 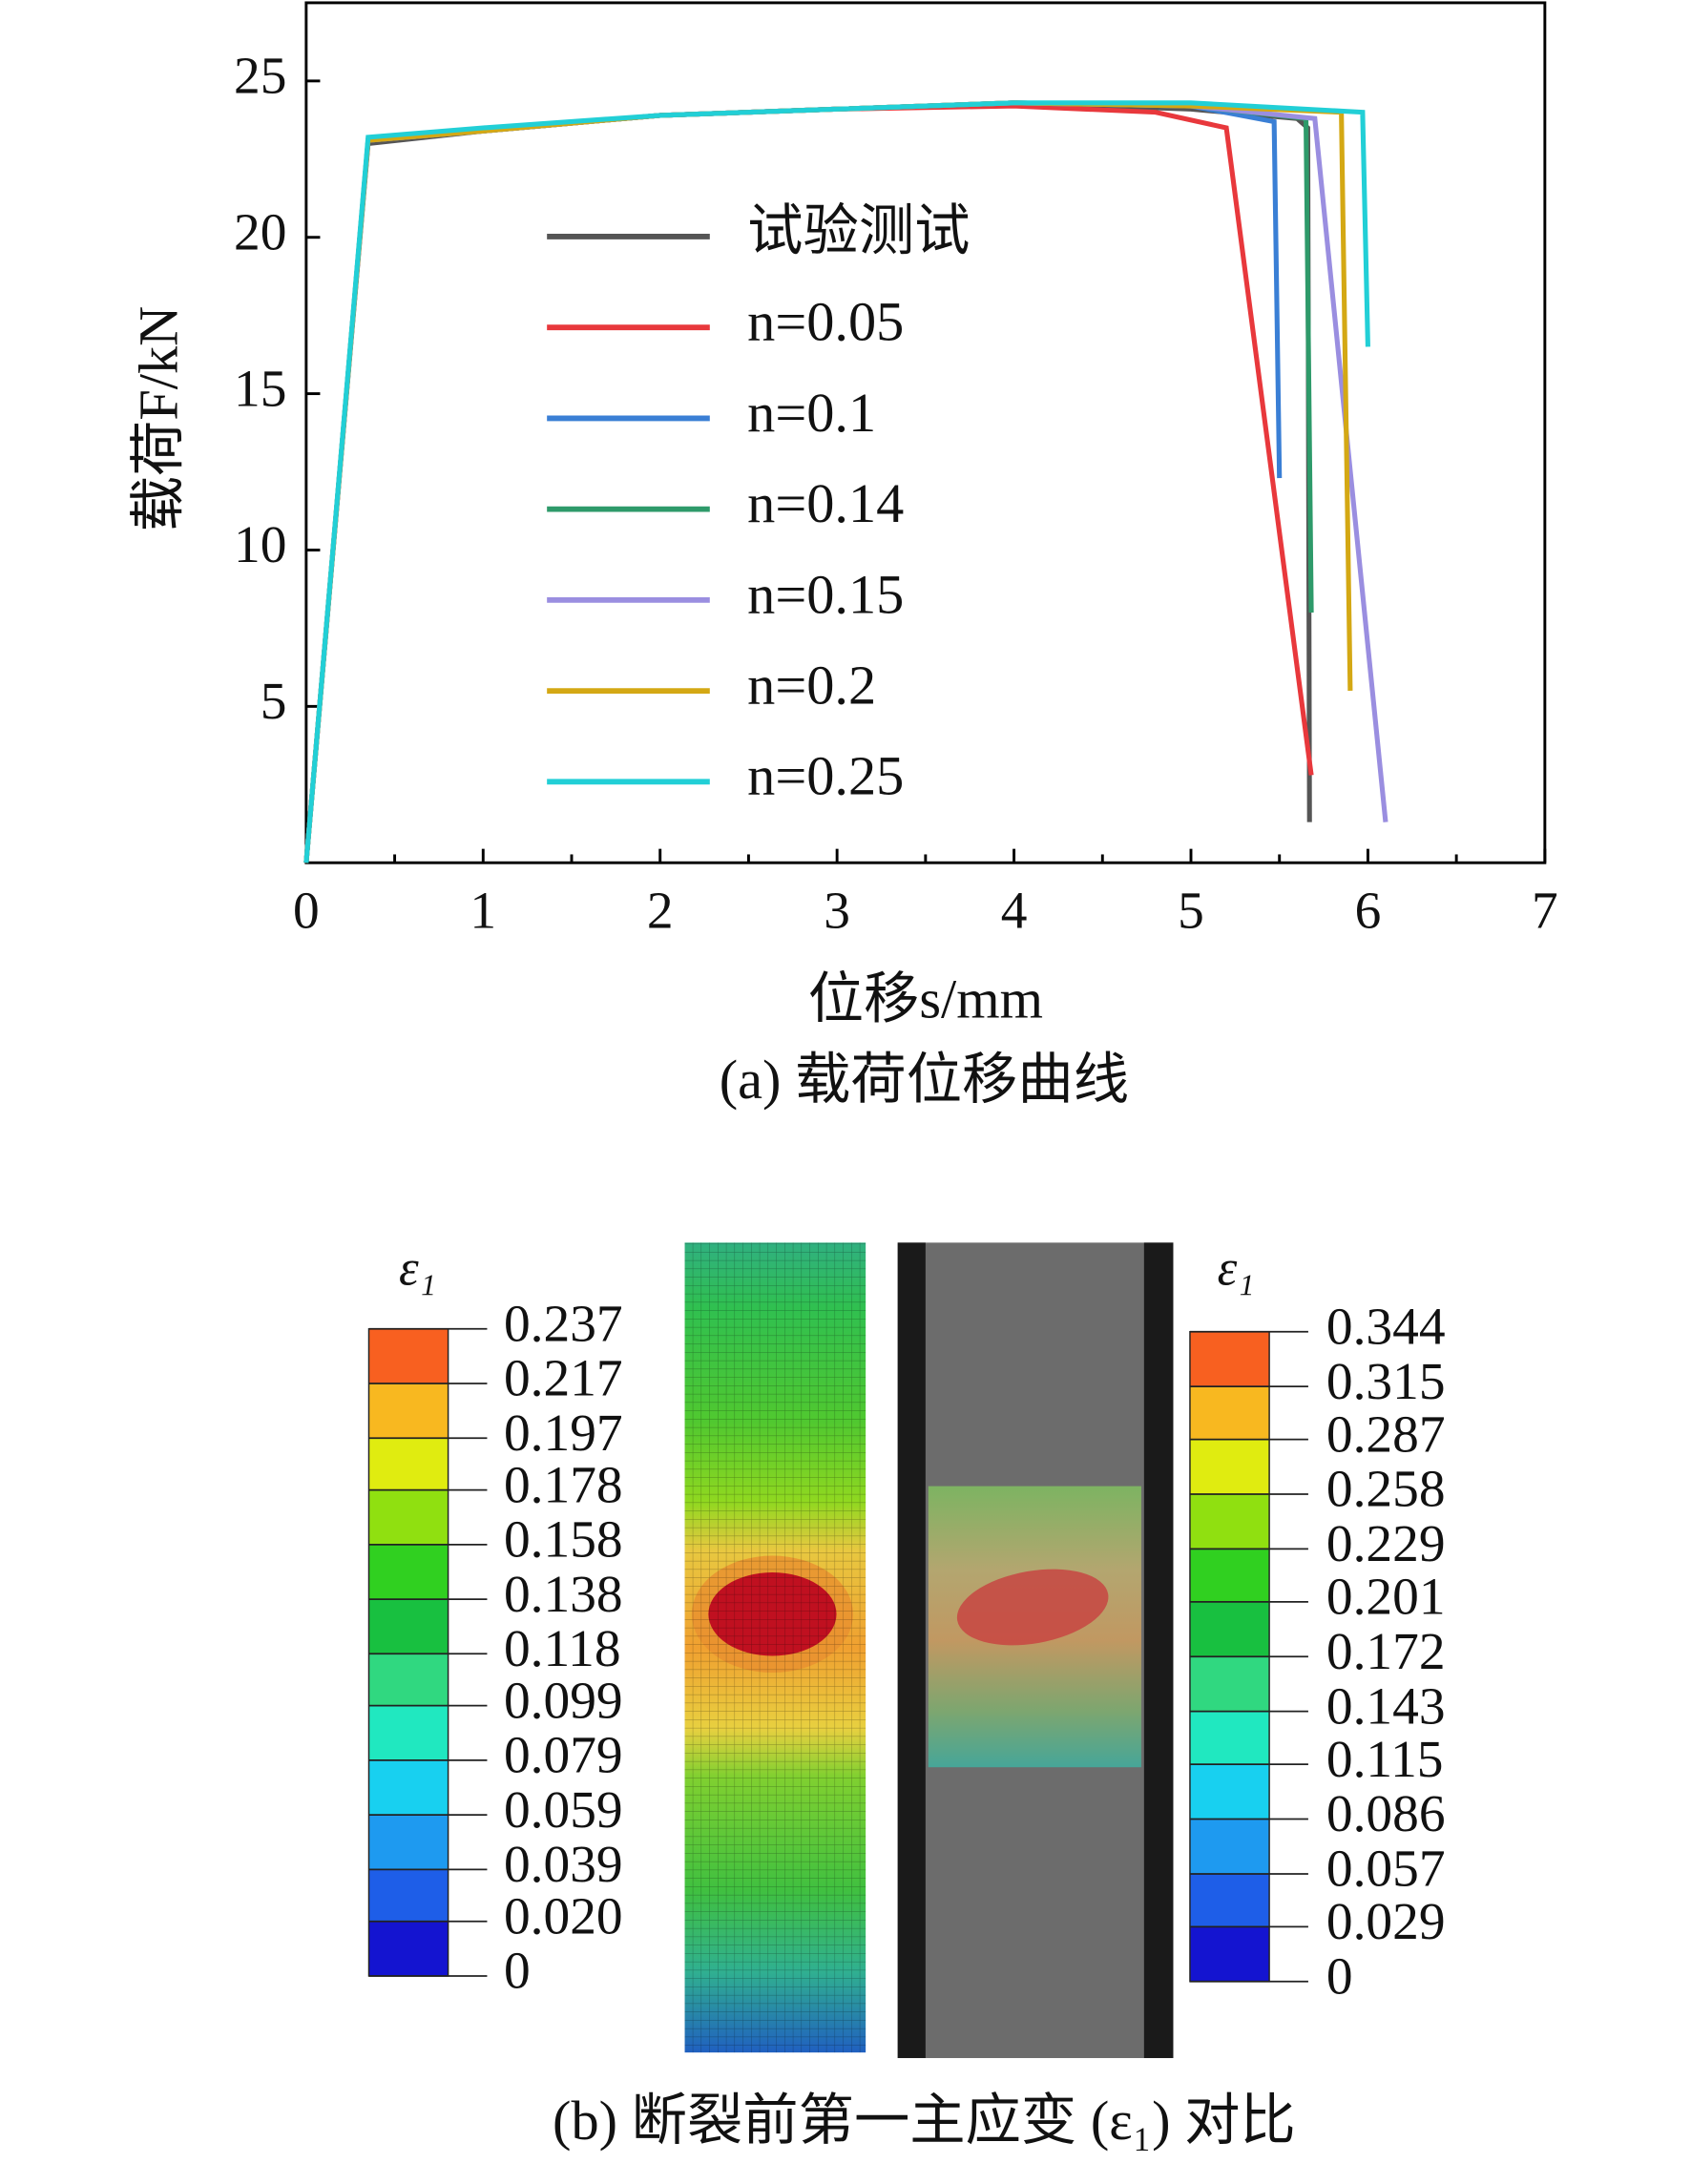 I want to click on colorbar-tick-label: 0.229, so click(x=1386, y=1543).